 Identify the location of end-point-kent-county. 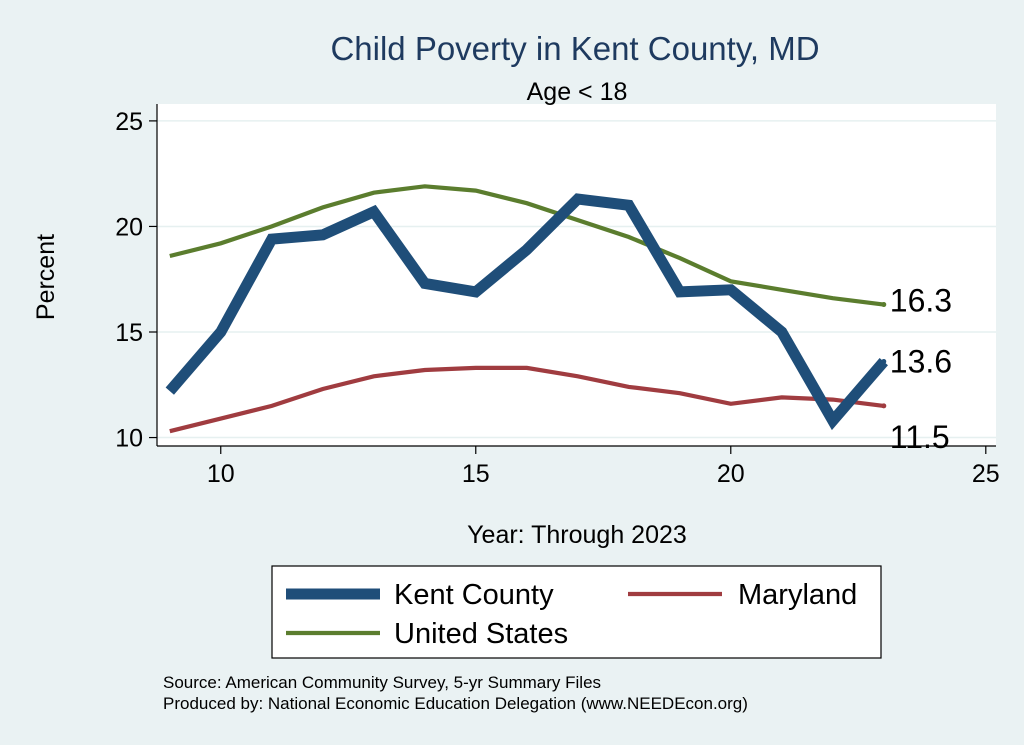
(884, 362).